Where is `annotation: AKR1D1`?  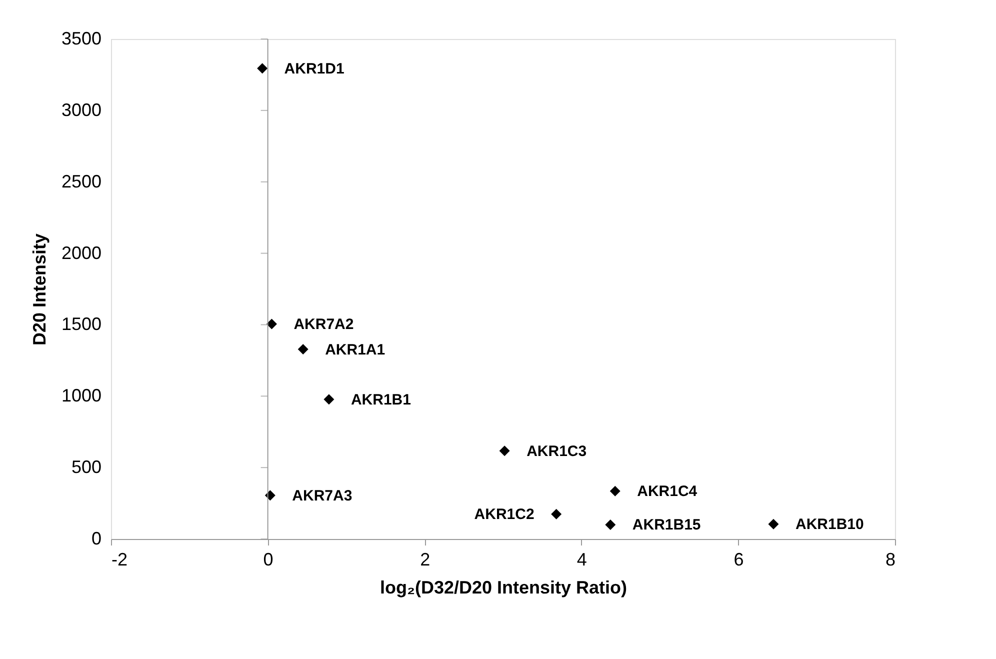 annotation: AKR1D1 is located at coordinates (314, 69).